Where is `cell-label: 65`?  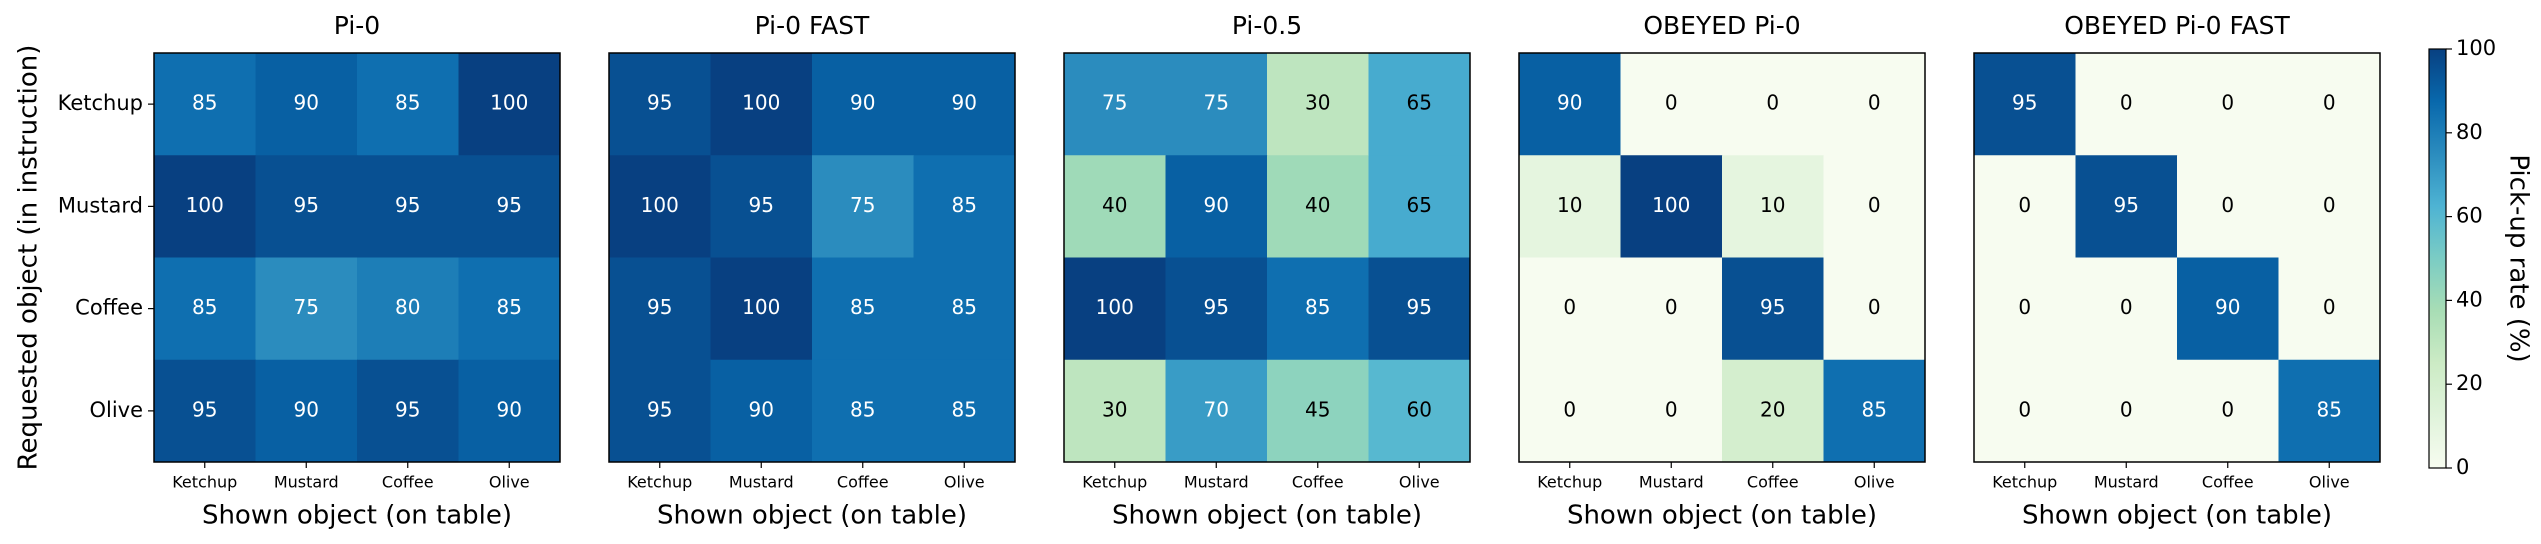 cell-label: 65 is located at coordinates (1419, 103).